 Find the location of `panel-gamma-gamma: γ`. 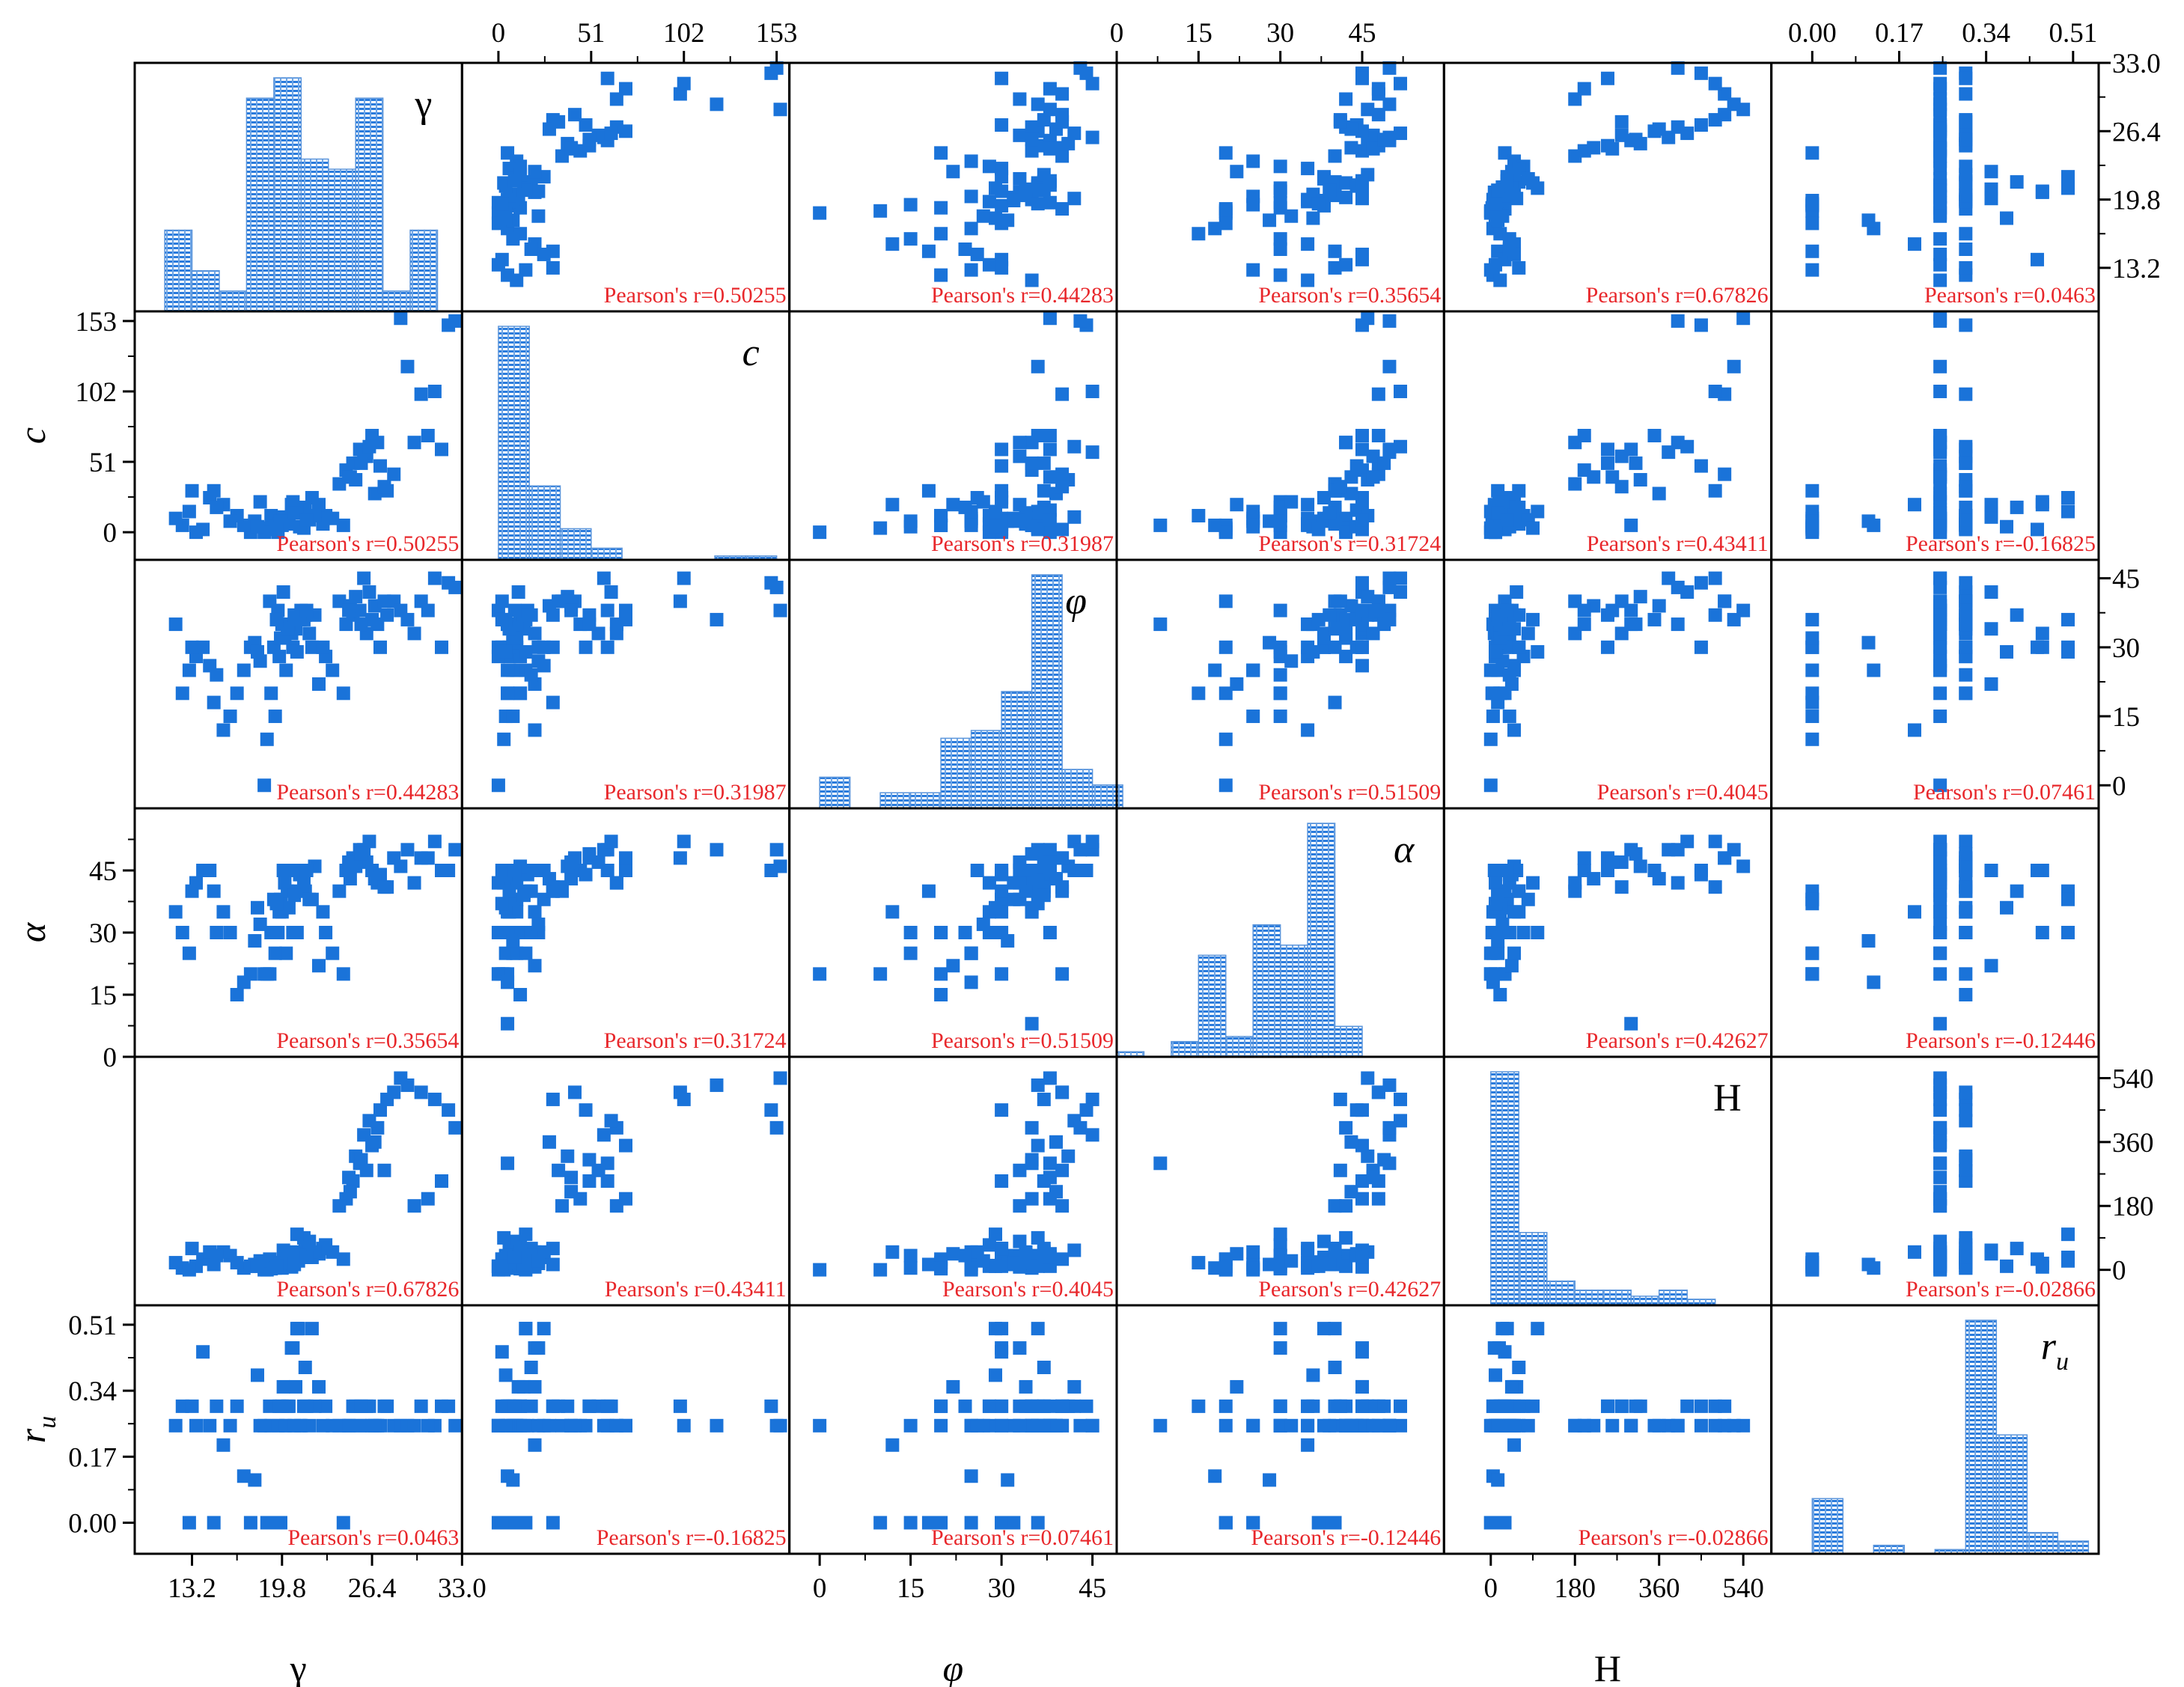

panel-gamma-gamma: γ is located at coordinates (298, 187).